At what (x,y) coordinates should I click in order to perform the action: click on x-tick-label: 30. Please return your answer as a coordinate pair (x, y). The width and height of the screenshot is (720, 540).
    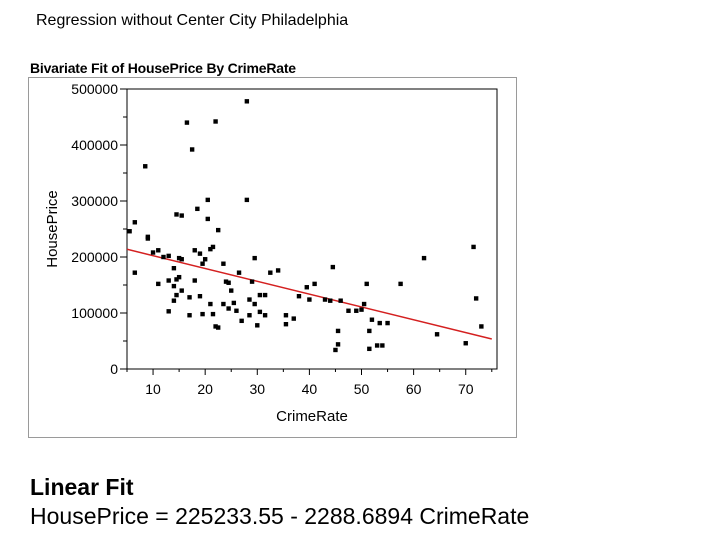
    Looking at the image, I should click on (257, 389).